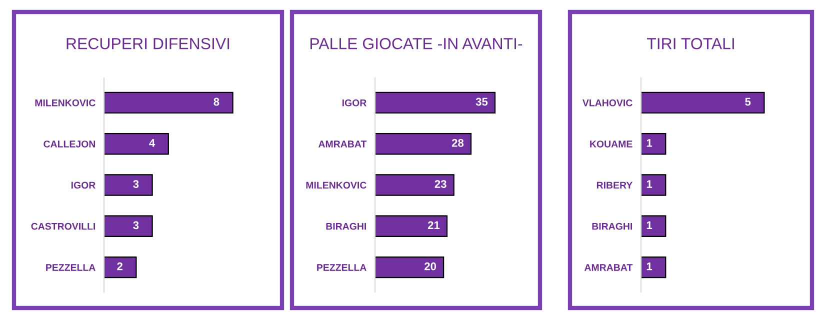 This screenshot has height=330, width=833. I want to click on y-tick-label: KOUAME, so click(611, 144).